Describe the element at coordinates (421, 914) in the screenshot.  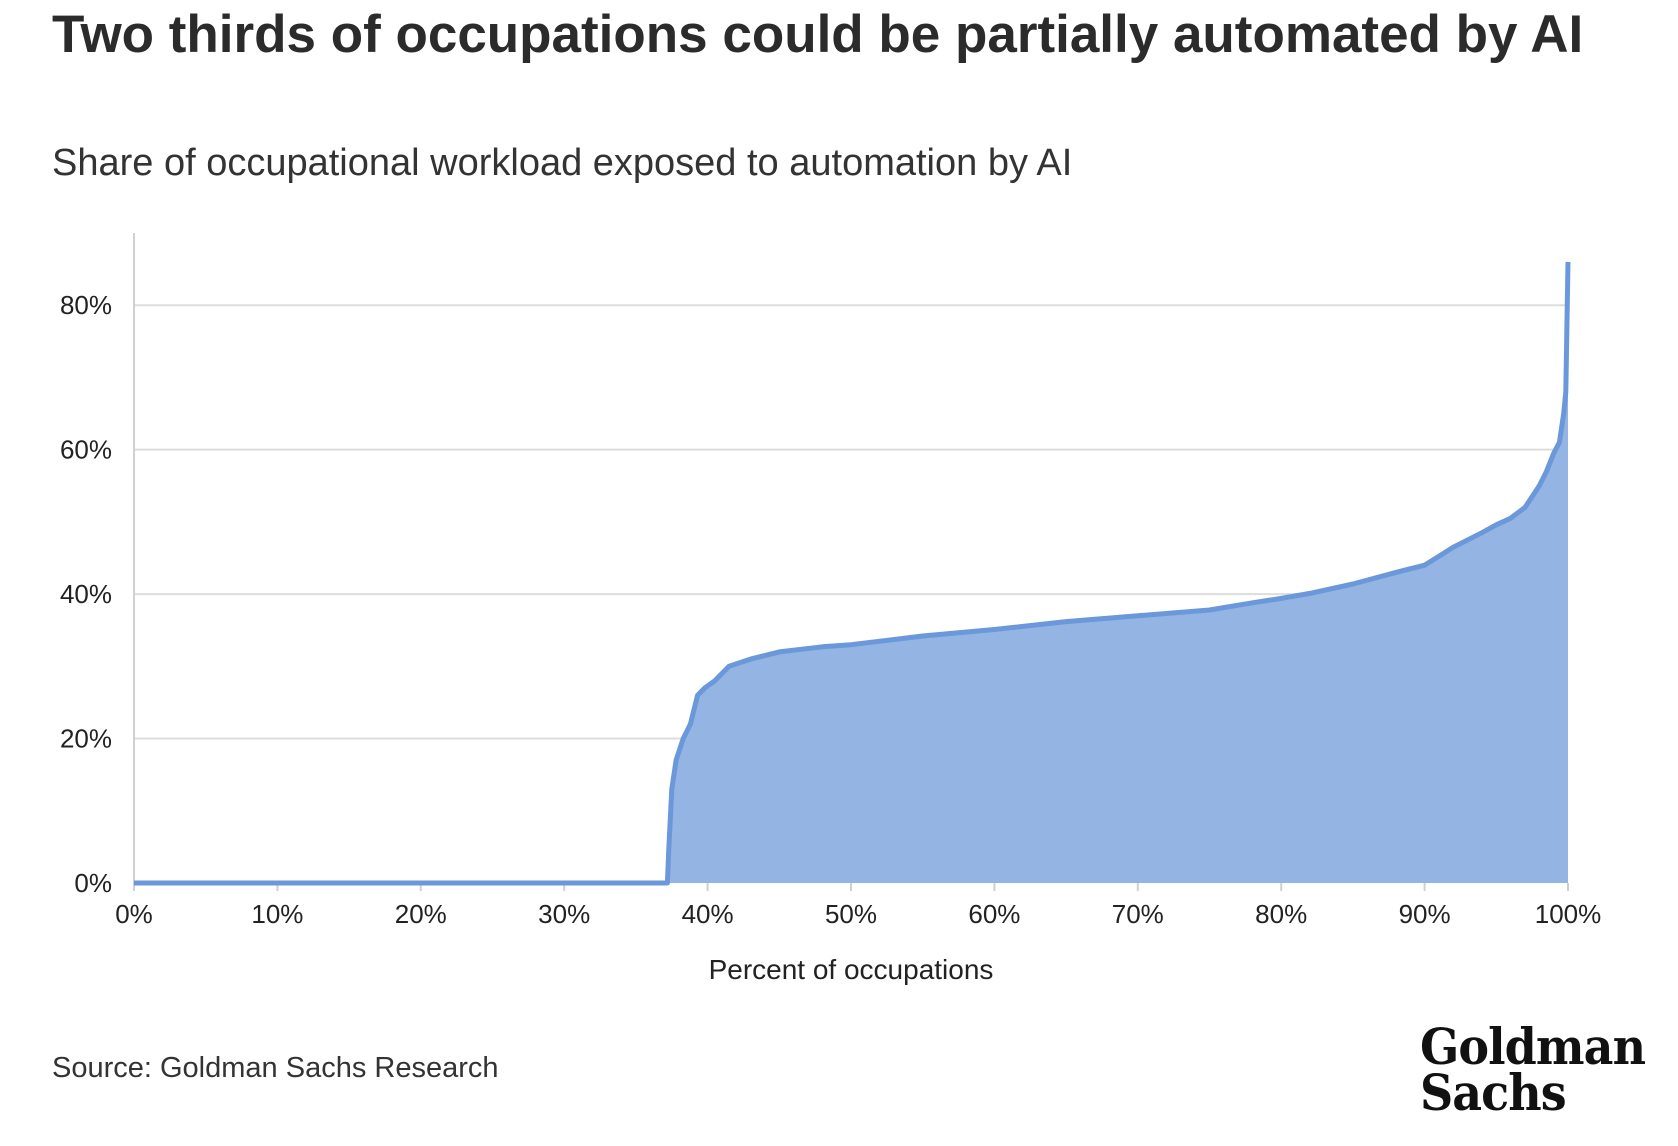
I see `x-tick-label-2: 20%` at that location.